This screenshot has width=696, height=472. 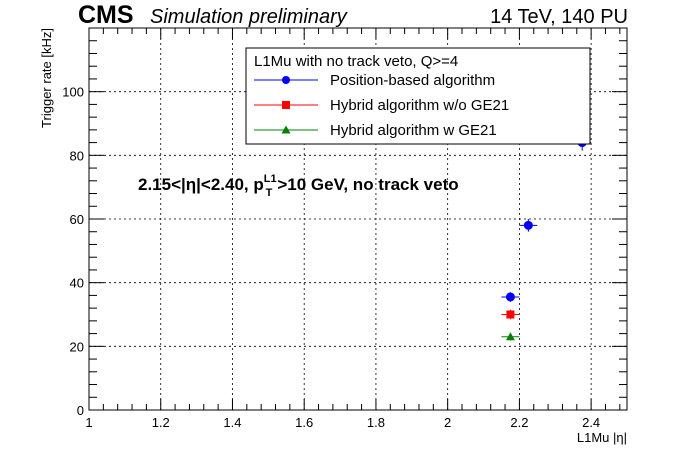 I want to click on y-tick-label: 100, so click(x=73, y=92).